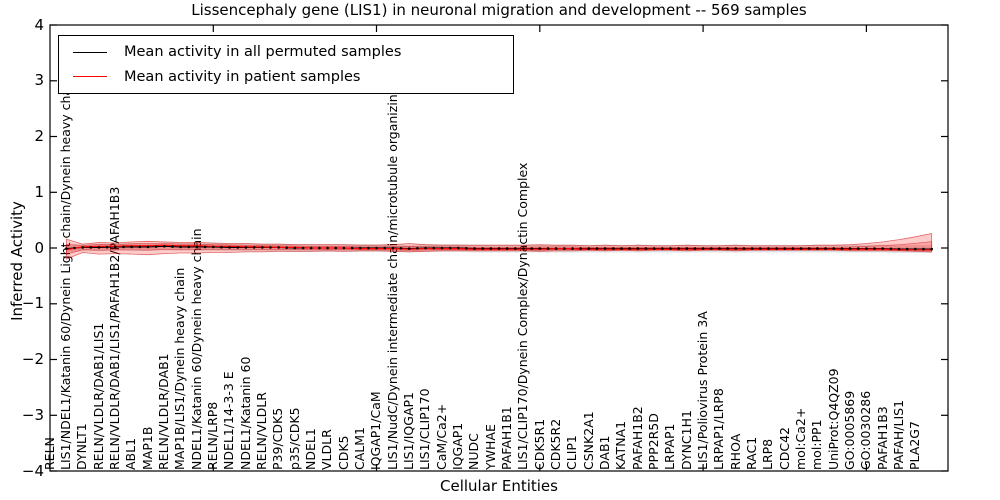 The width and height of the screenshot is (1000, 500). I want to click on y-tick-label: 2, so click(39, 136).